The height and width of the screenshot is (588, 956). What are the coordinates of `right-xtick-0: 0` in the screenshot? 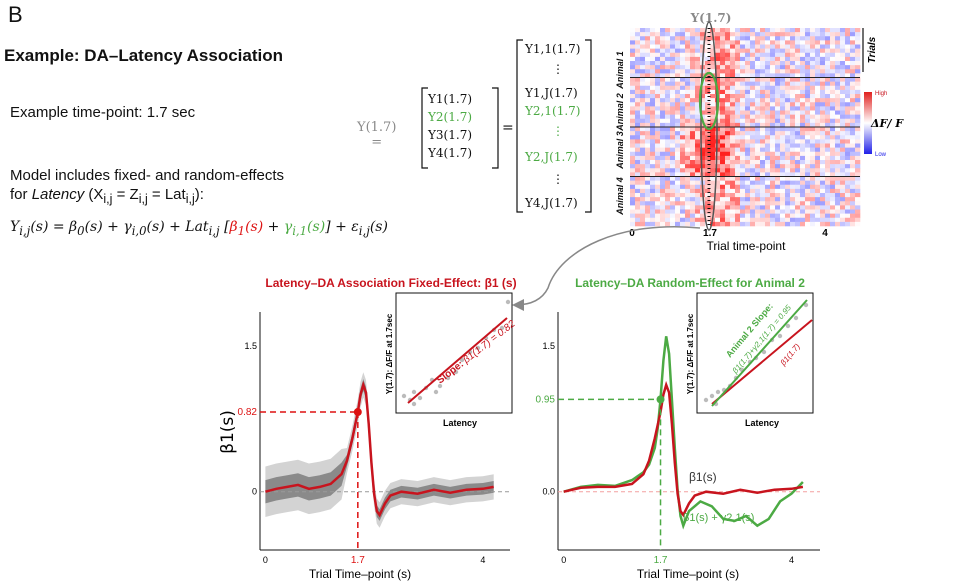 It's located at (563, 560).